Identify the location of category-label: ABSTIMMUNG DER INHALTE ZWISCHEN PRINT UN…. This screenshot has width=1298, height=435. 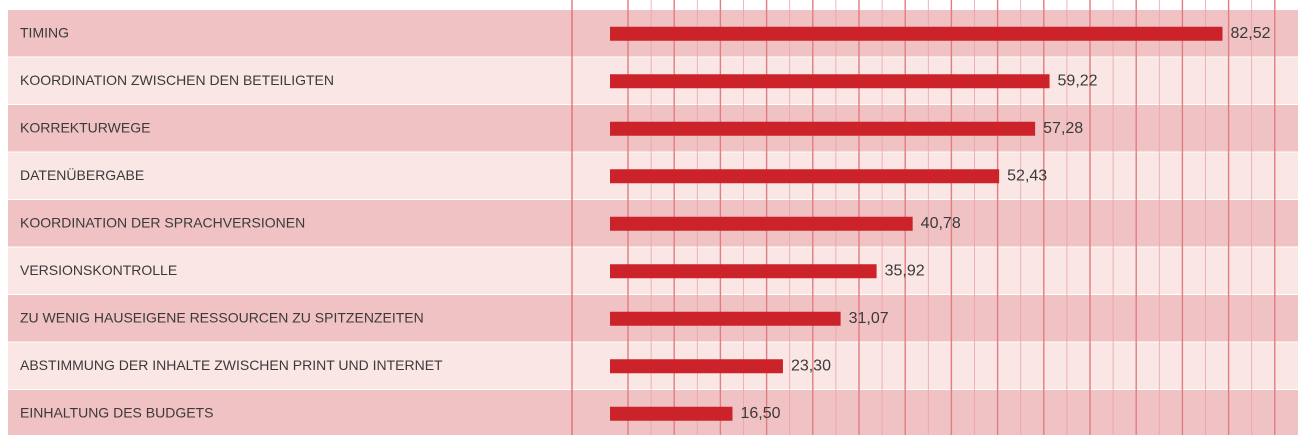
(231, 365).